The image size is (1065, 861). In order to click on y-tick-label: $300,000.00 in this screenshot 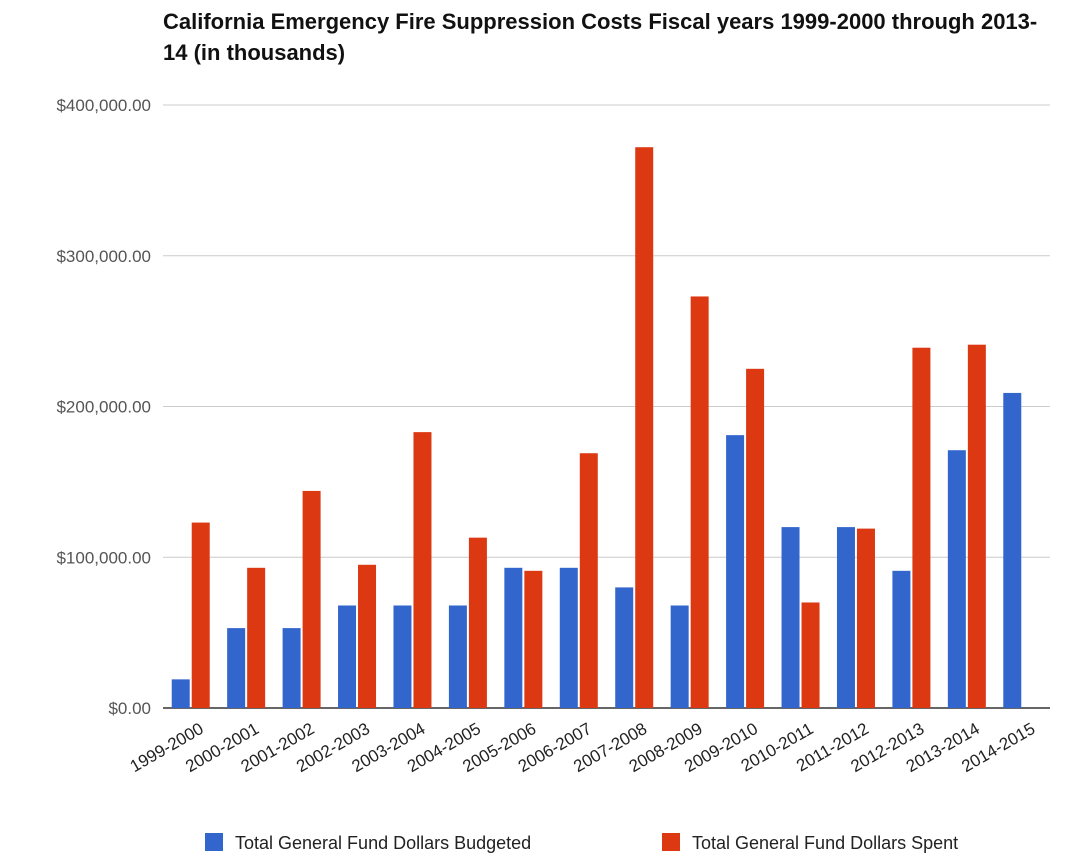, I will do `click(103, 256)`.